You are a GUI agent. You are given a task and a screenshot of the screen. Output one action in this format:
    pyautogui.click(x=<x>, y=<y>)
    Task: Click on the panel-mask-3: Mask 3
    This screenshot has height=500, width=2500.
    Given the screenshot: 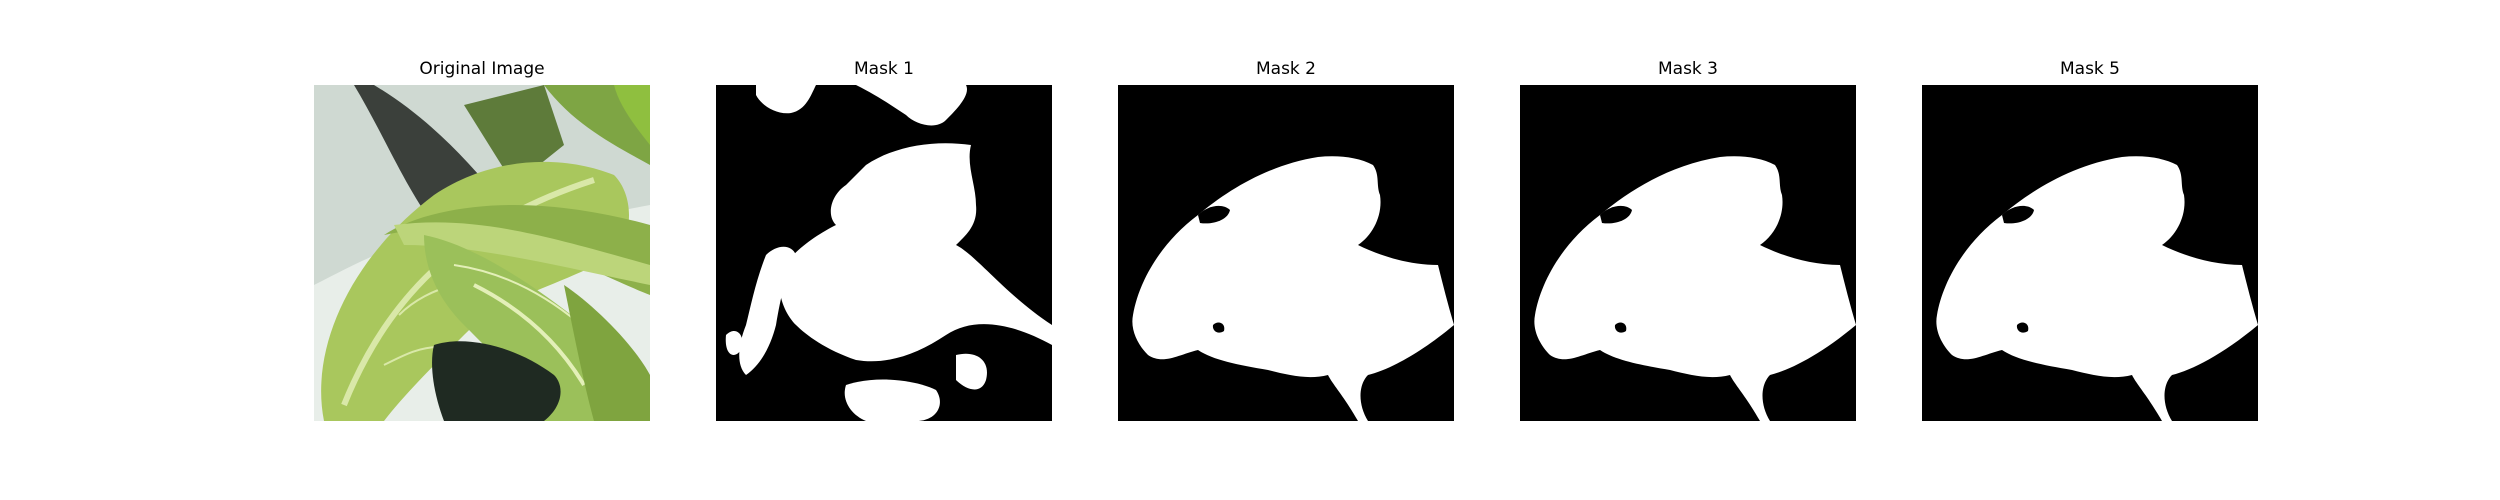 What is the action you would take?
    pyautogui.click(x=1688, y=250)
    